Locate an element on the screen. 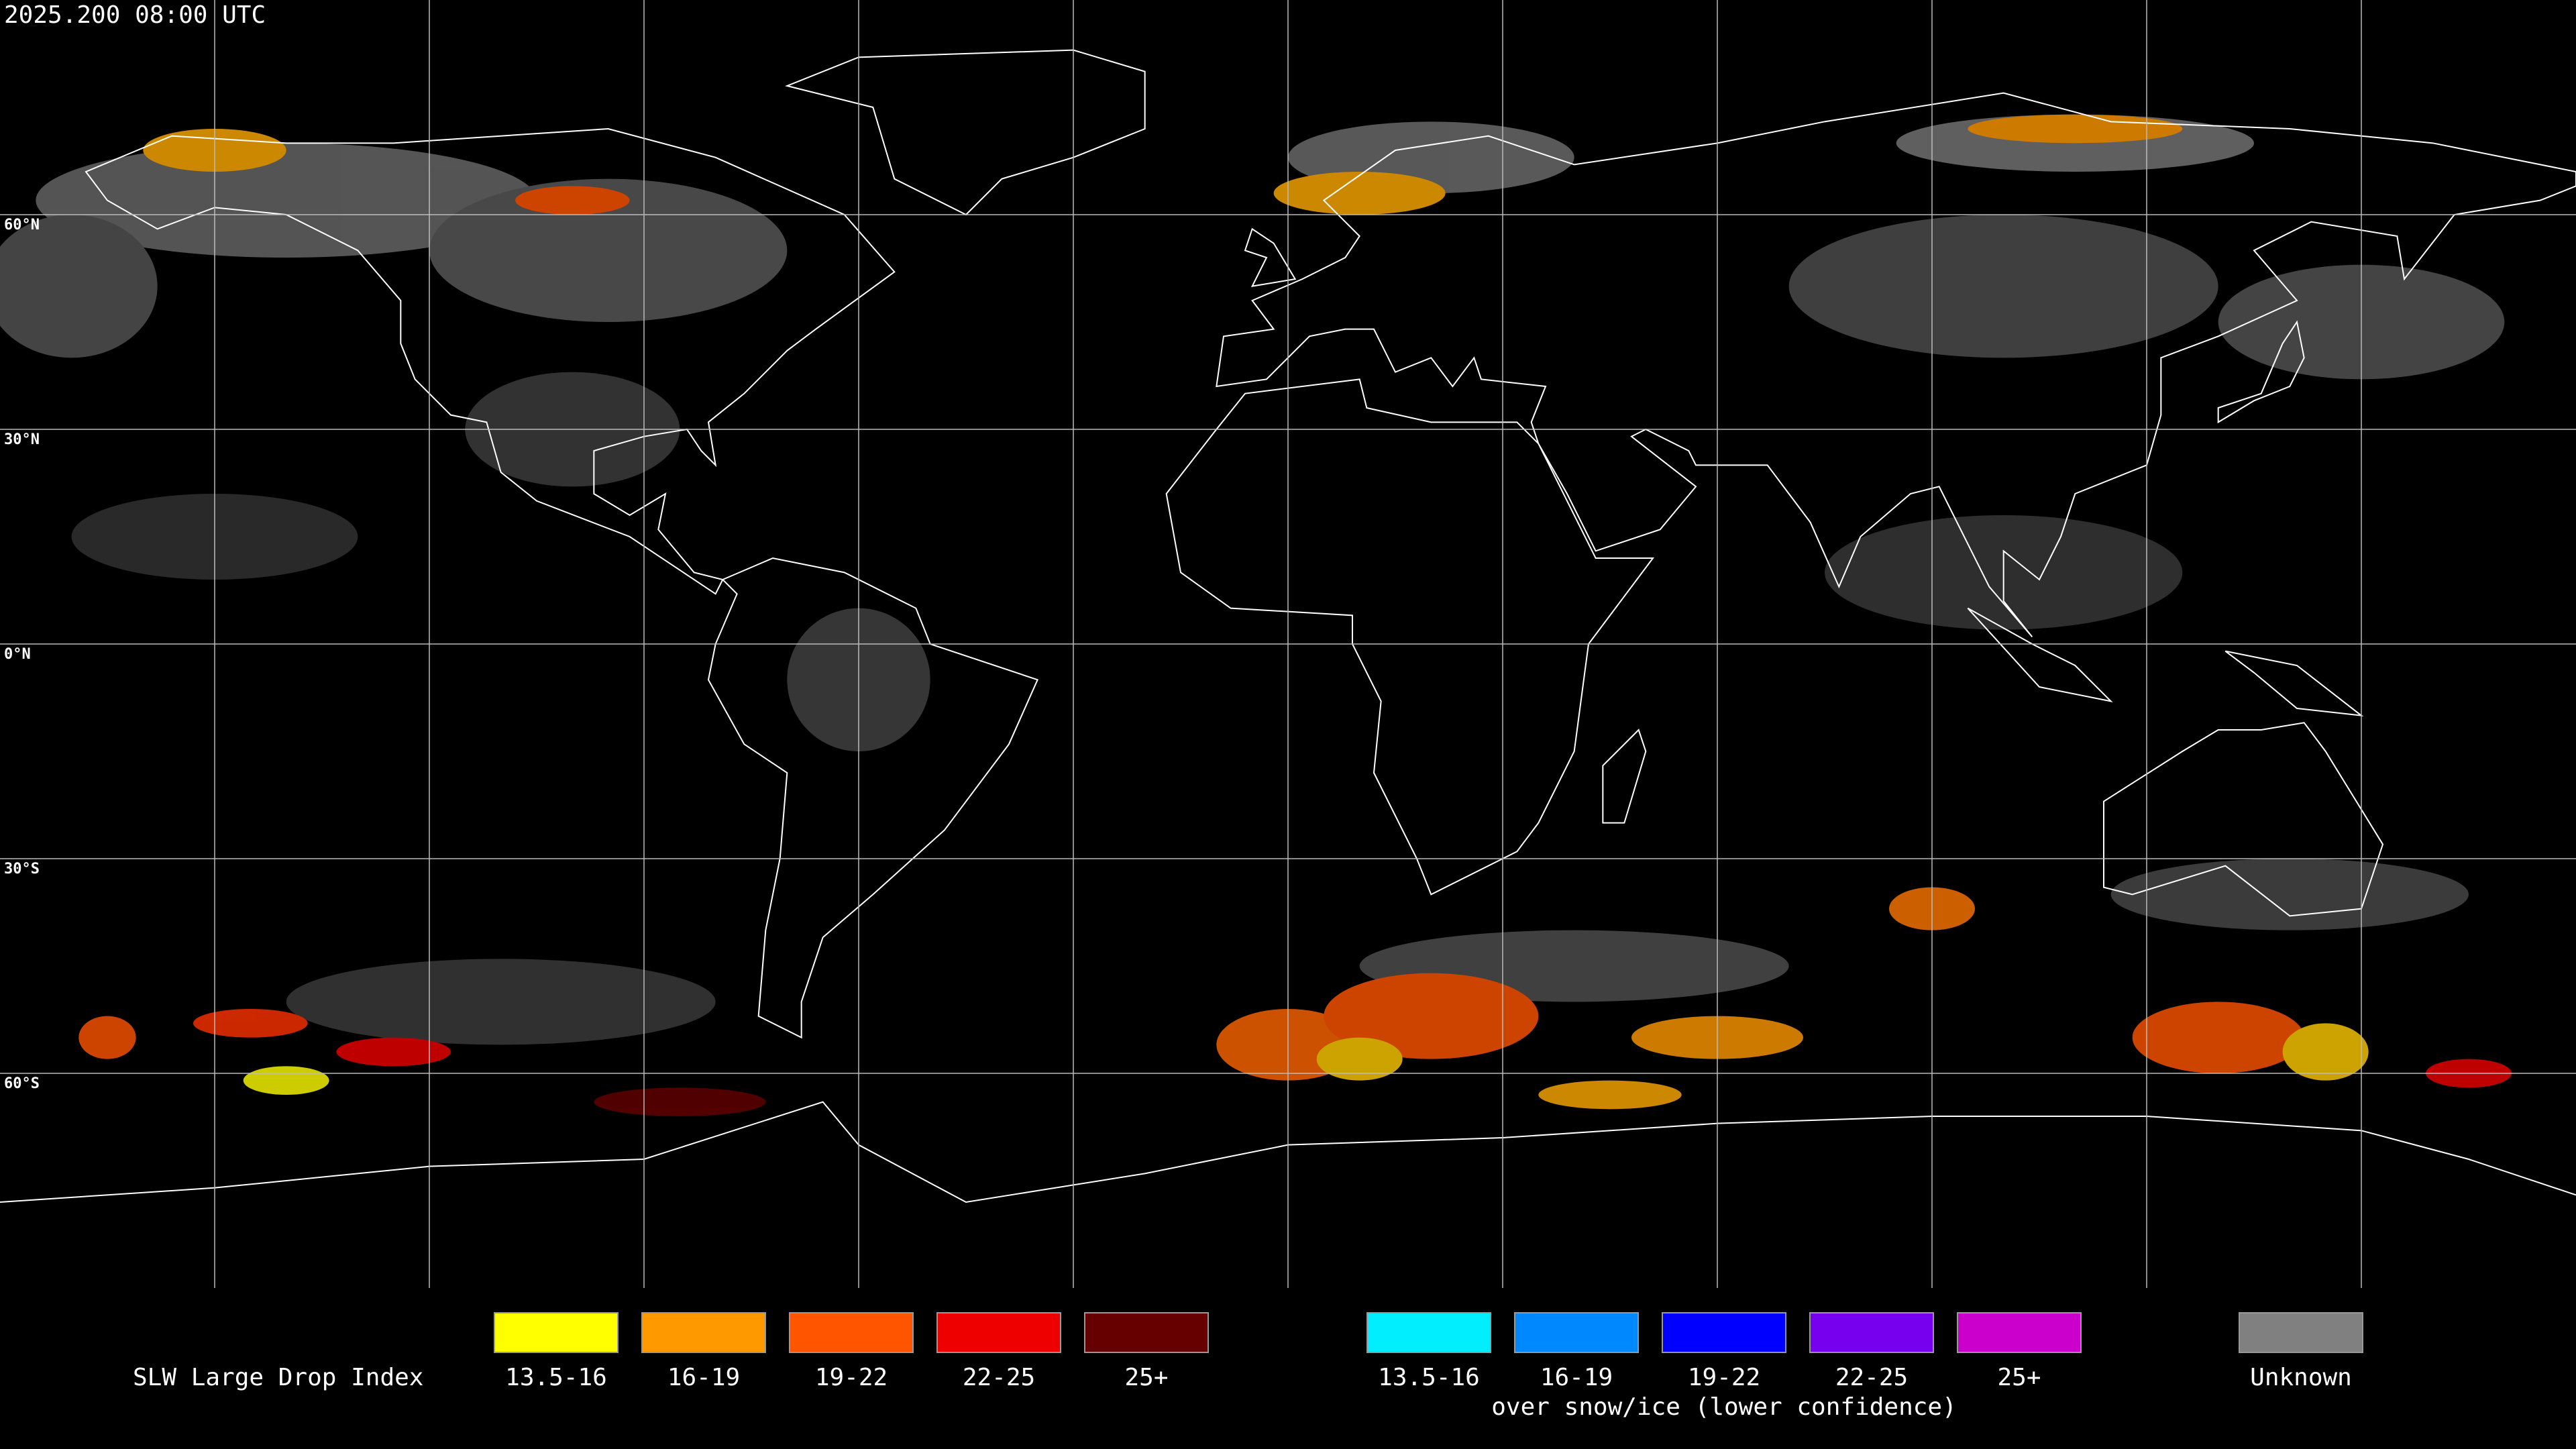  latitude-label: 30°S is located at coordinates (22, 869).